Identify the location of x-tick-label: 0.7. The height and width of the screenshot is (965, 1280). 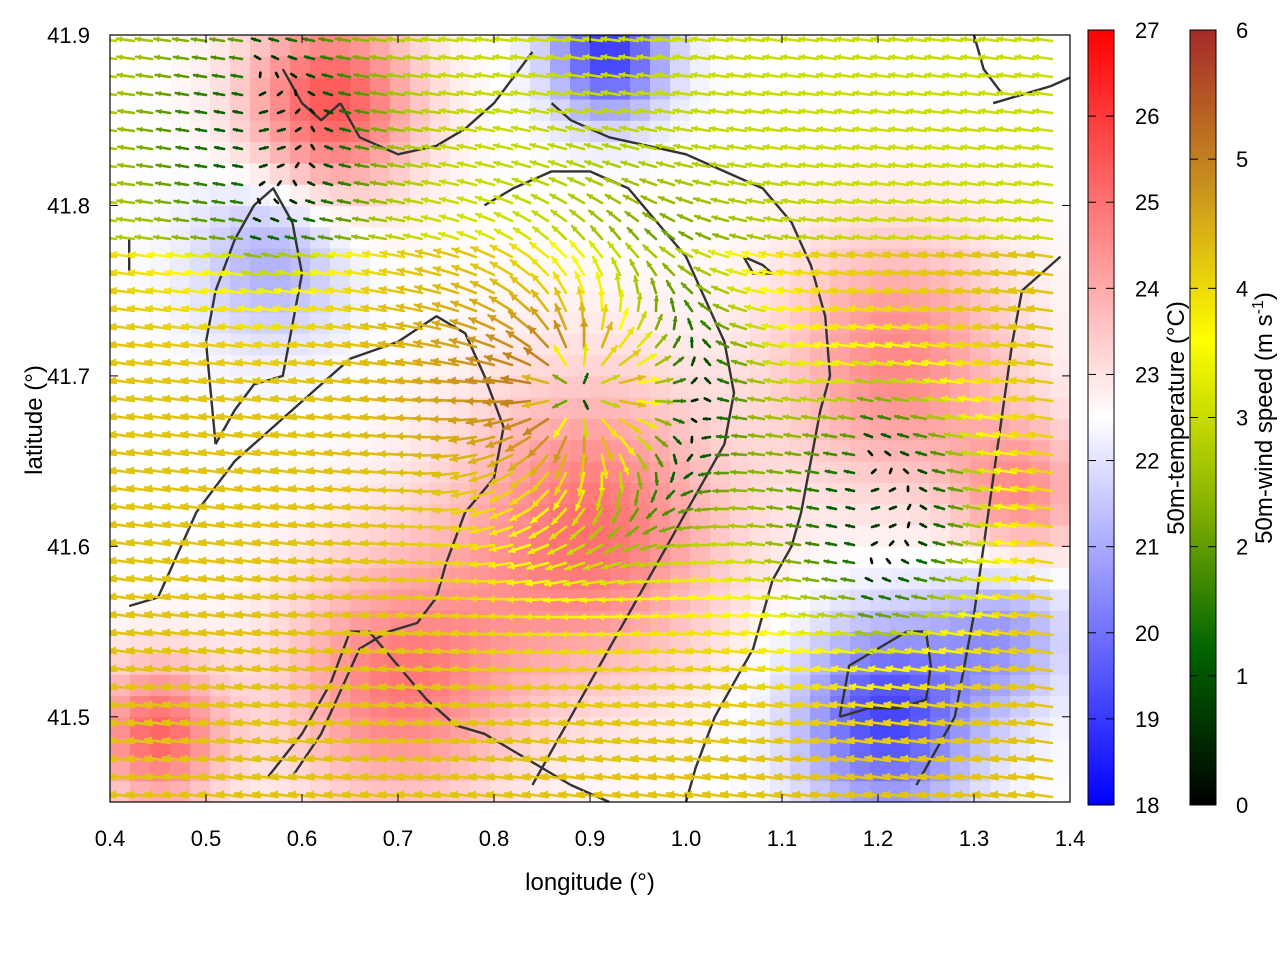
(398, 838).